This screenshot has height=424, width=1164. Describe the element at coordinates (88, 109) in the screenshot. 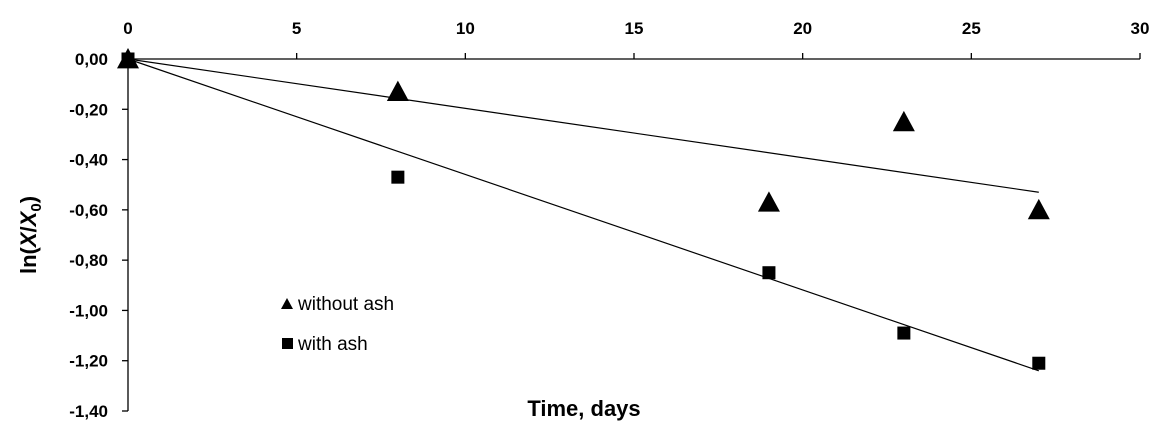

I see `y-tick-label: -0,20` at that location.